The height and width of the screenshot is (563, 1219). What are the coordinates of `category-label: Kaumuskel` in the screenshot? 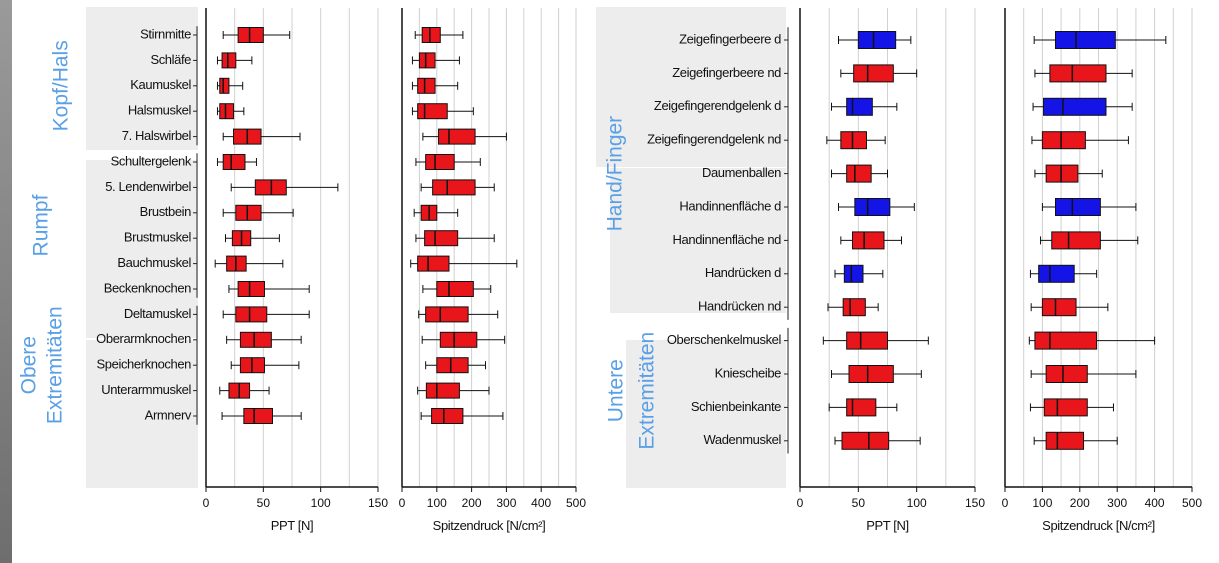 It's located at (160, 84).